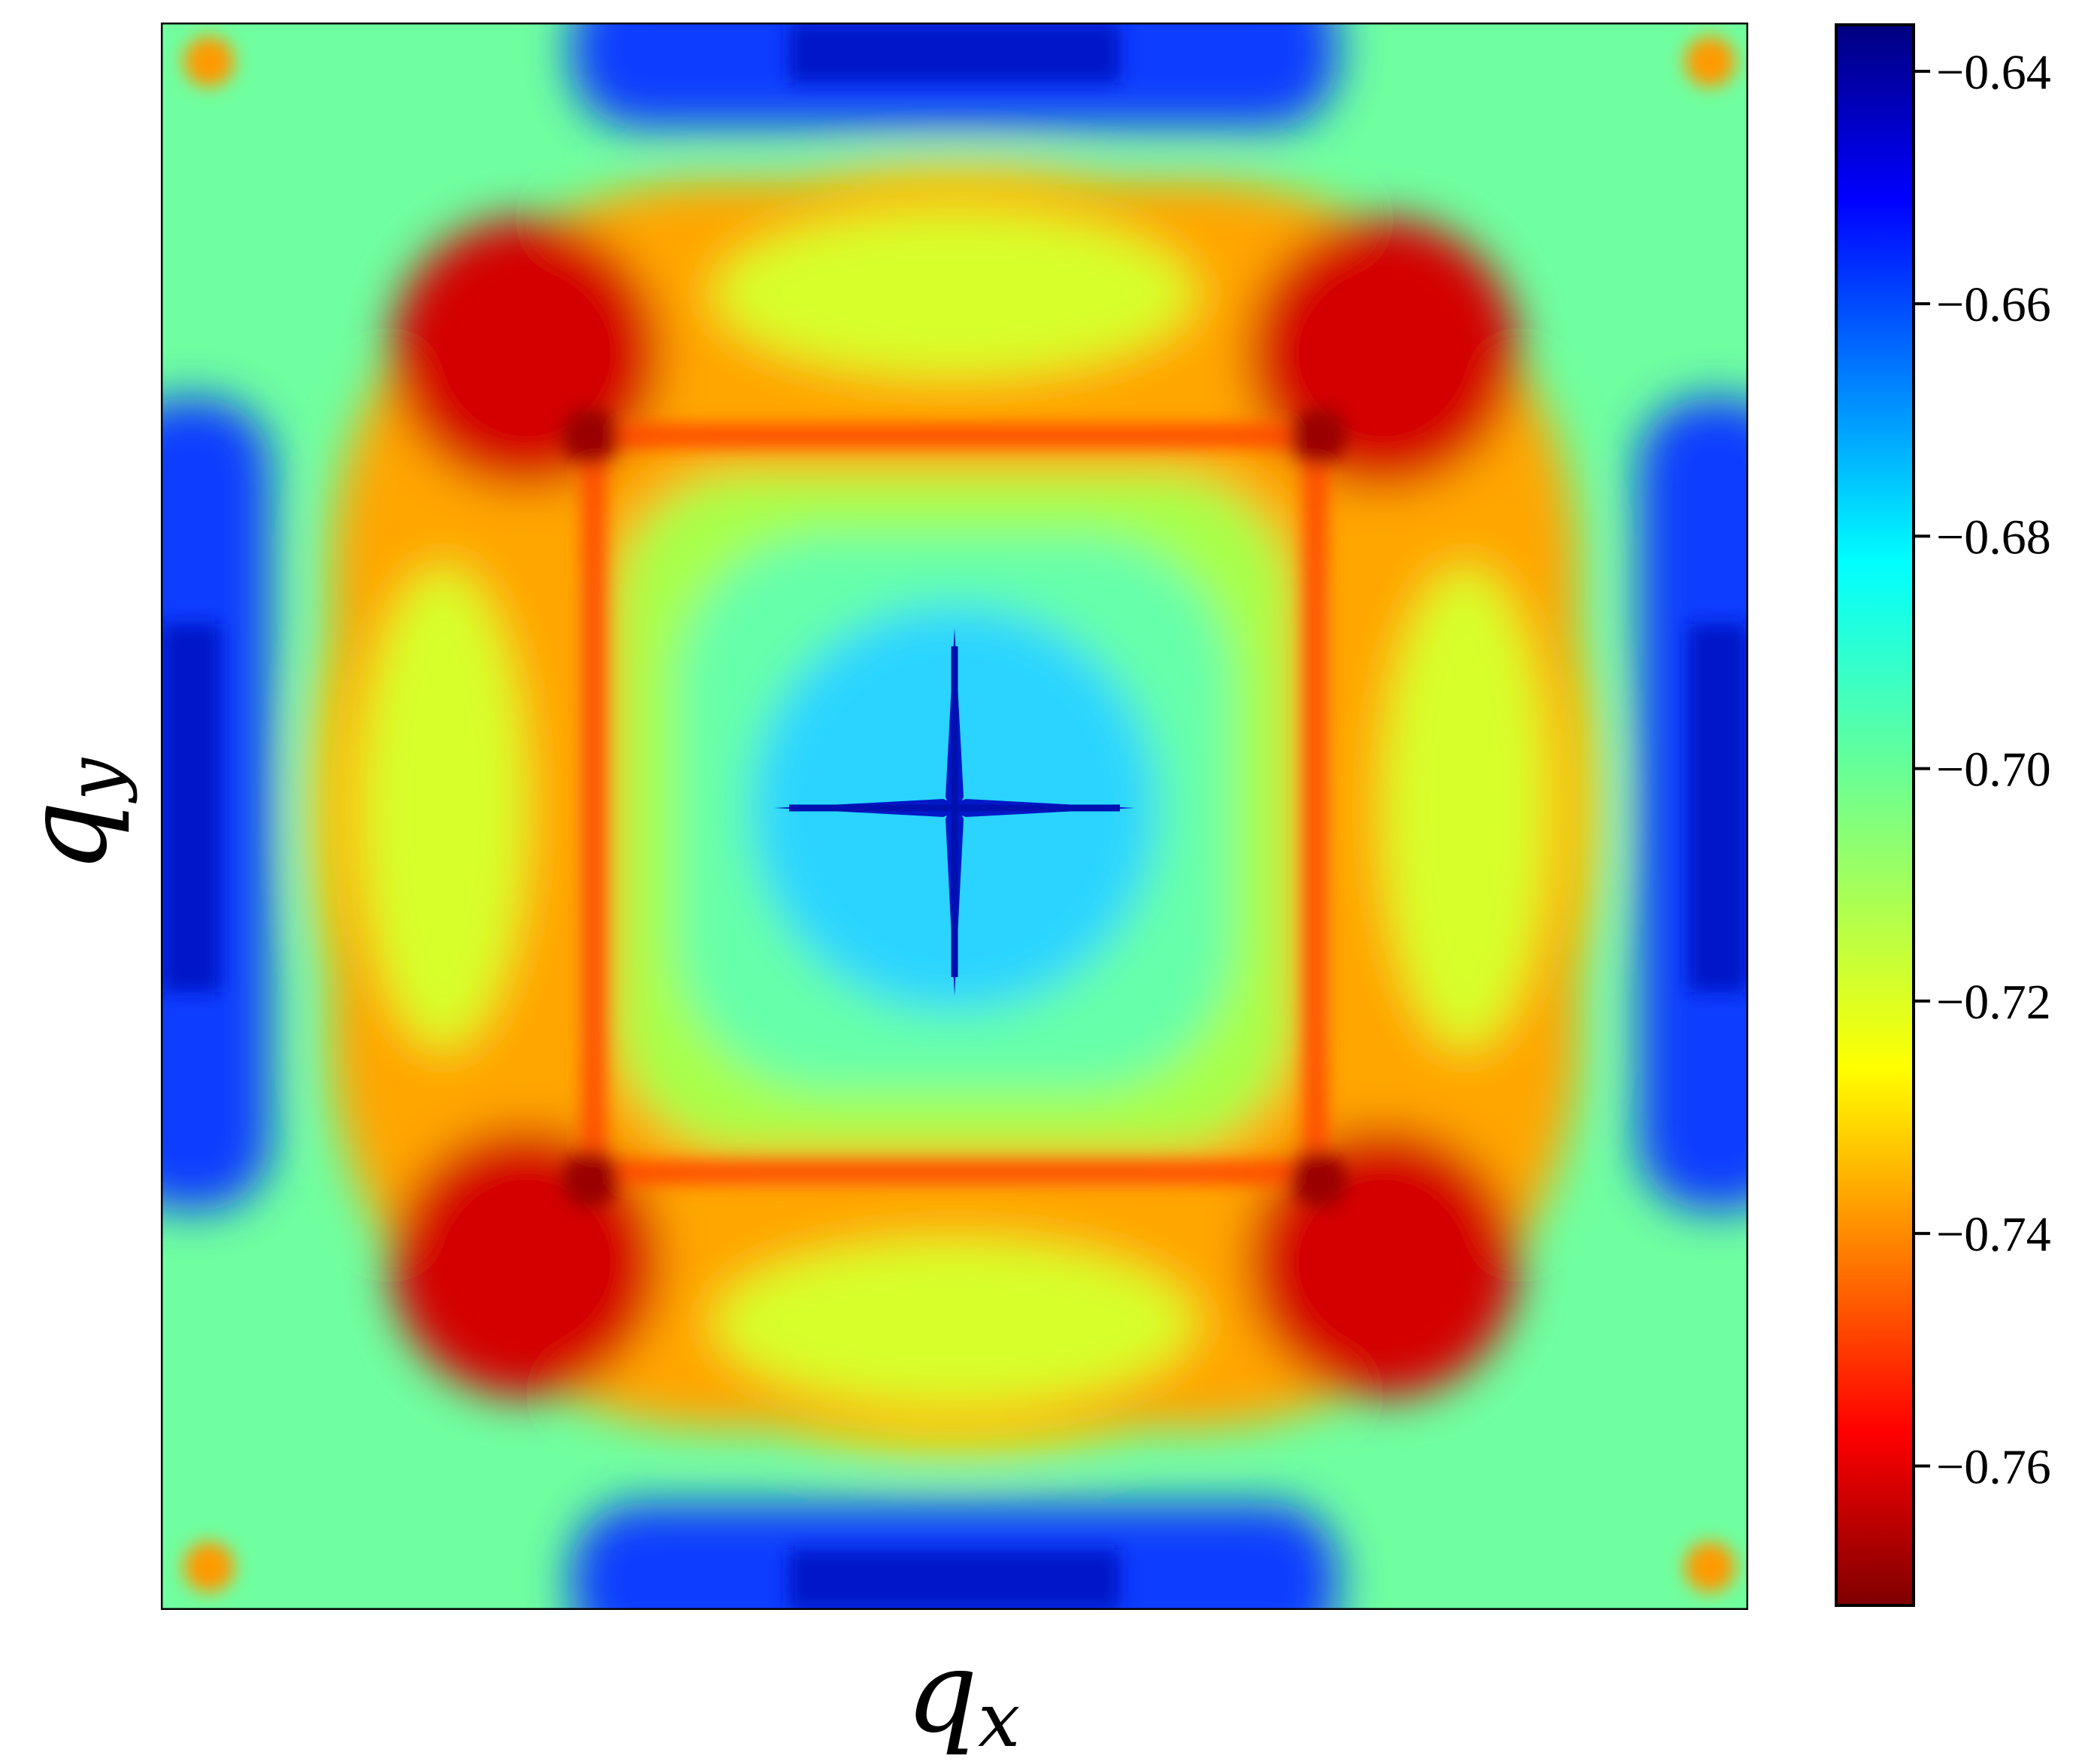  What do you see at coordinates (963, 1695) in the screenshot?
I see `x-axis-label: qx` at bounding box center [963, 1695].